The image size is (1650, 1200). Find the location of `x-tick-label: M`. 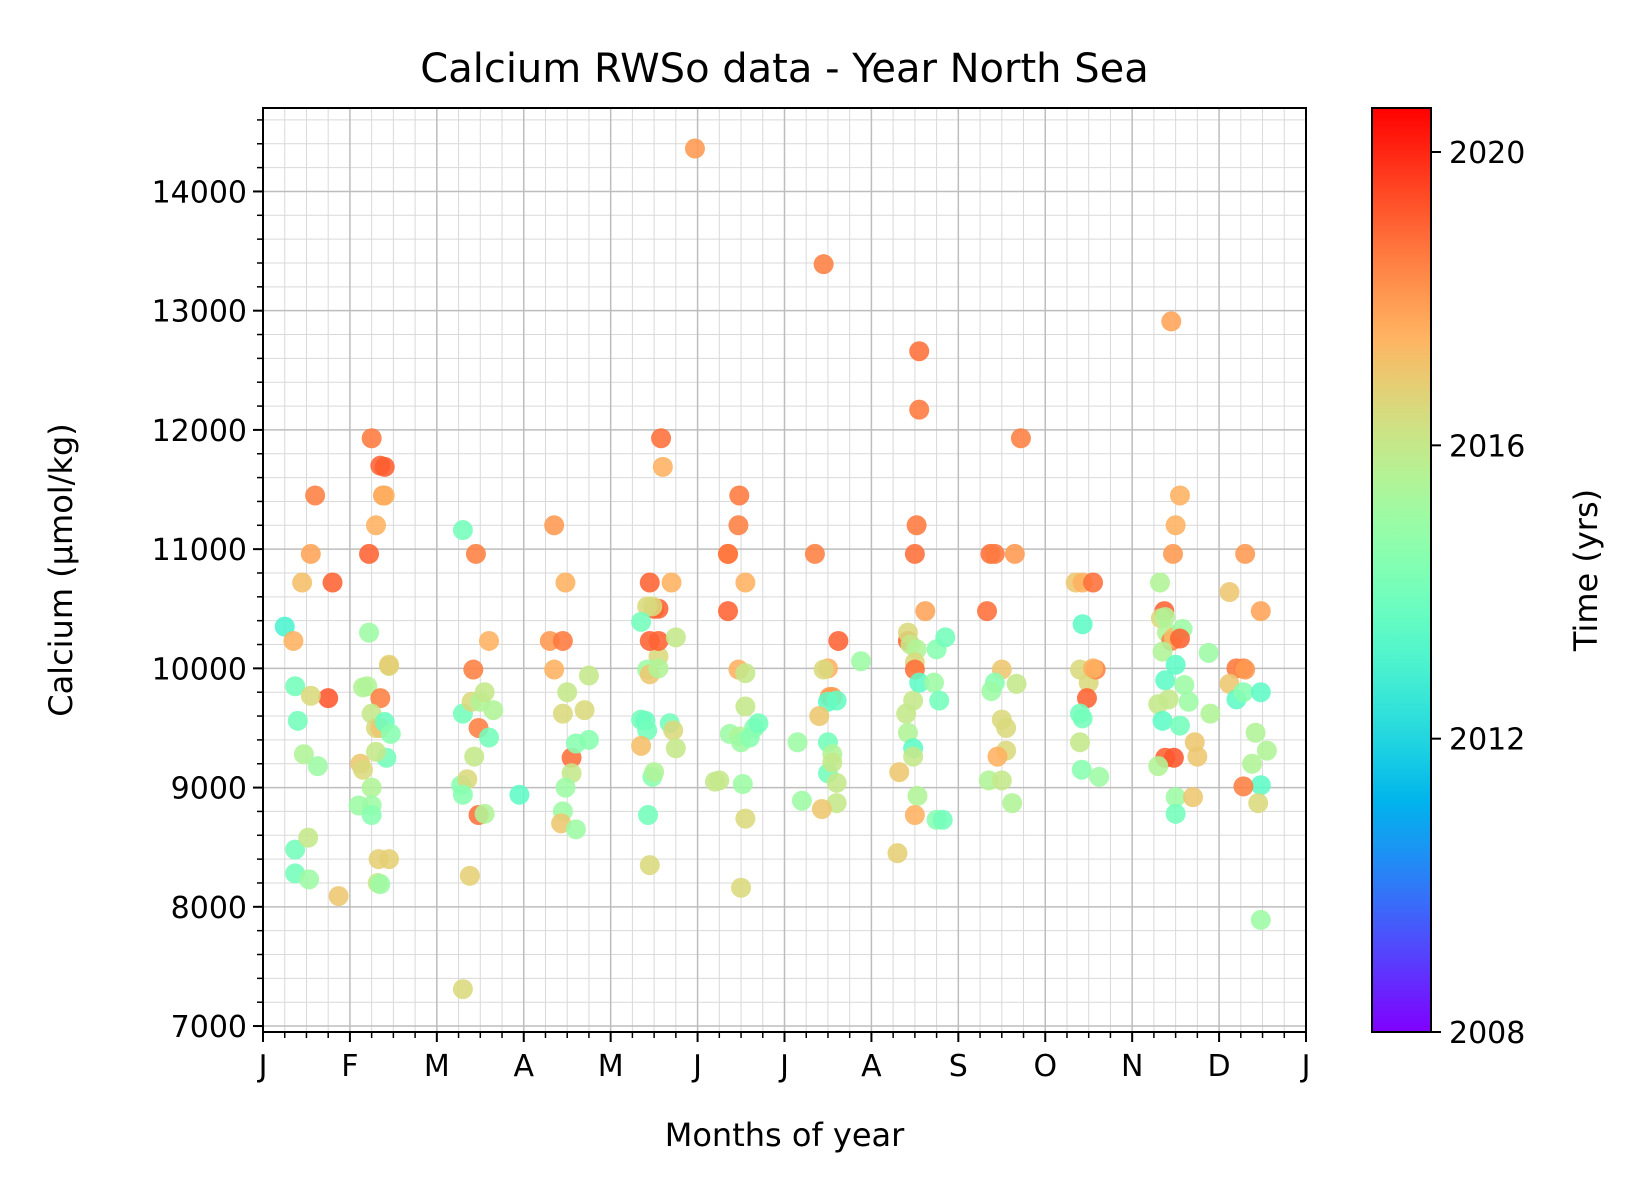

x-tick-label: M is located at coordinates (611, 1066).